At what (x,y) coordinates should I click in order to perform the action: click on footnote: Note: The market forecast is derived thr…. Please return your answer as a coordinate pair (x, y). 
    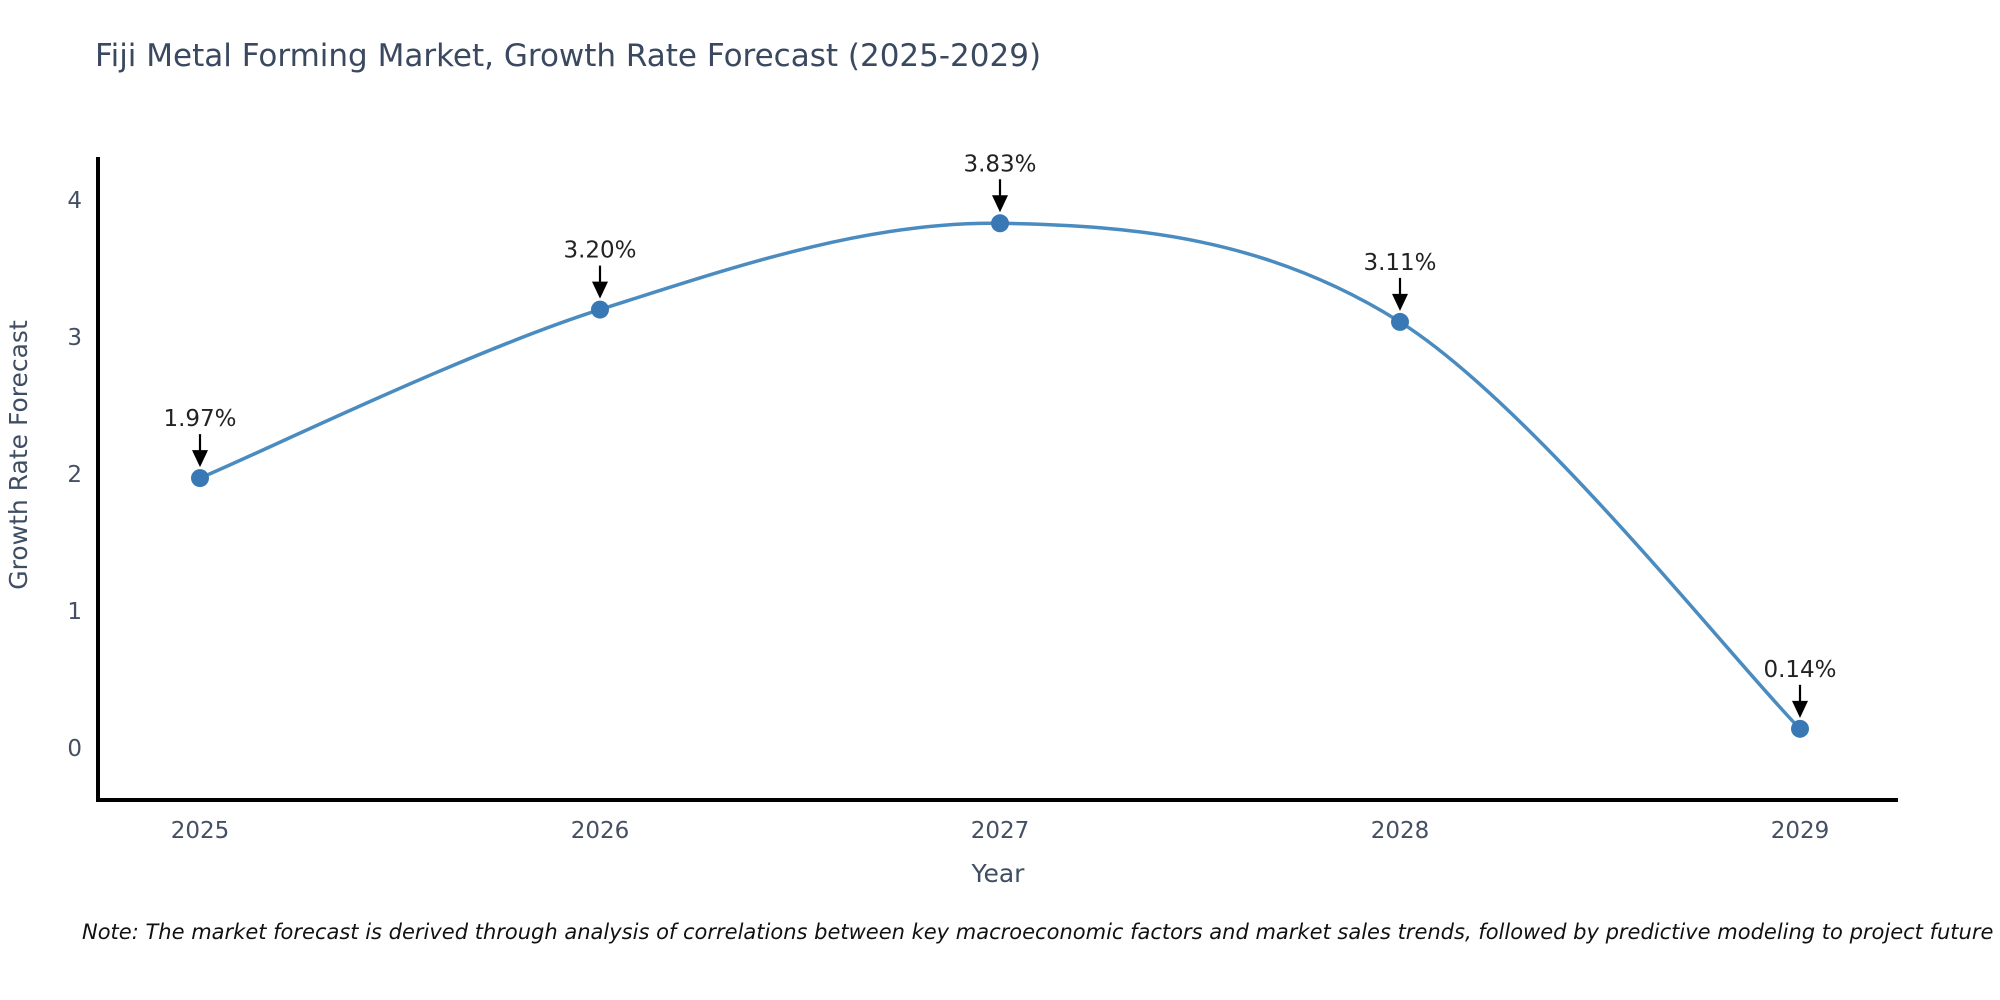
    Looking at the image, I should click on (1041, 932).